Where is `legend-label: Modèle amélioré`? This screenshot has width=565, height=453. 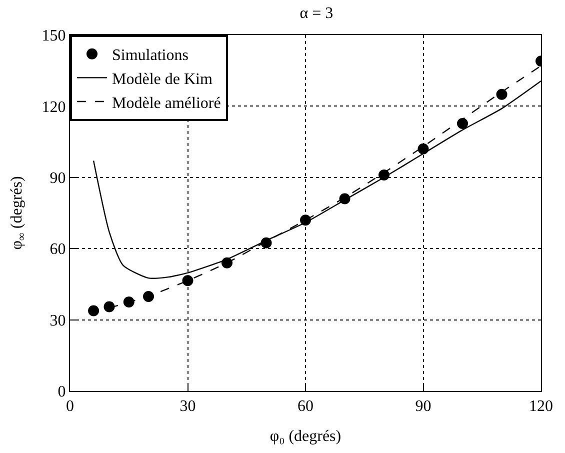 legend-label: Modèle amélioré is located at coordinates (166, 103).